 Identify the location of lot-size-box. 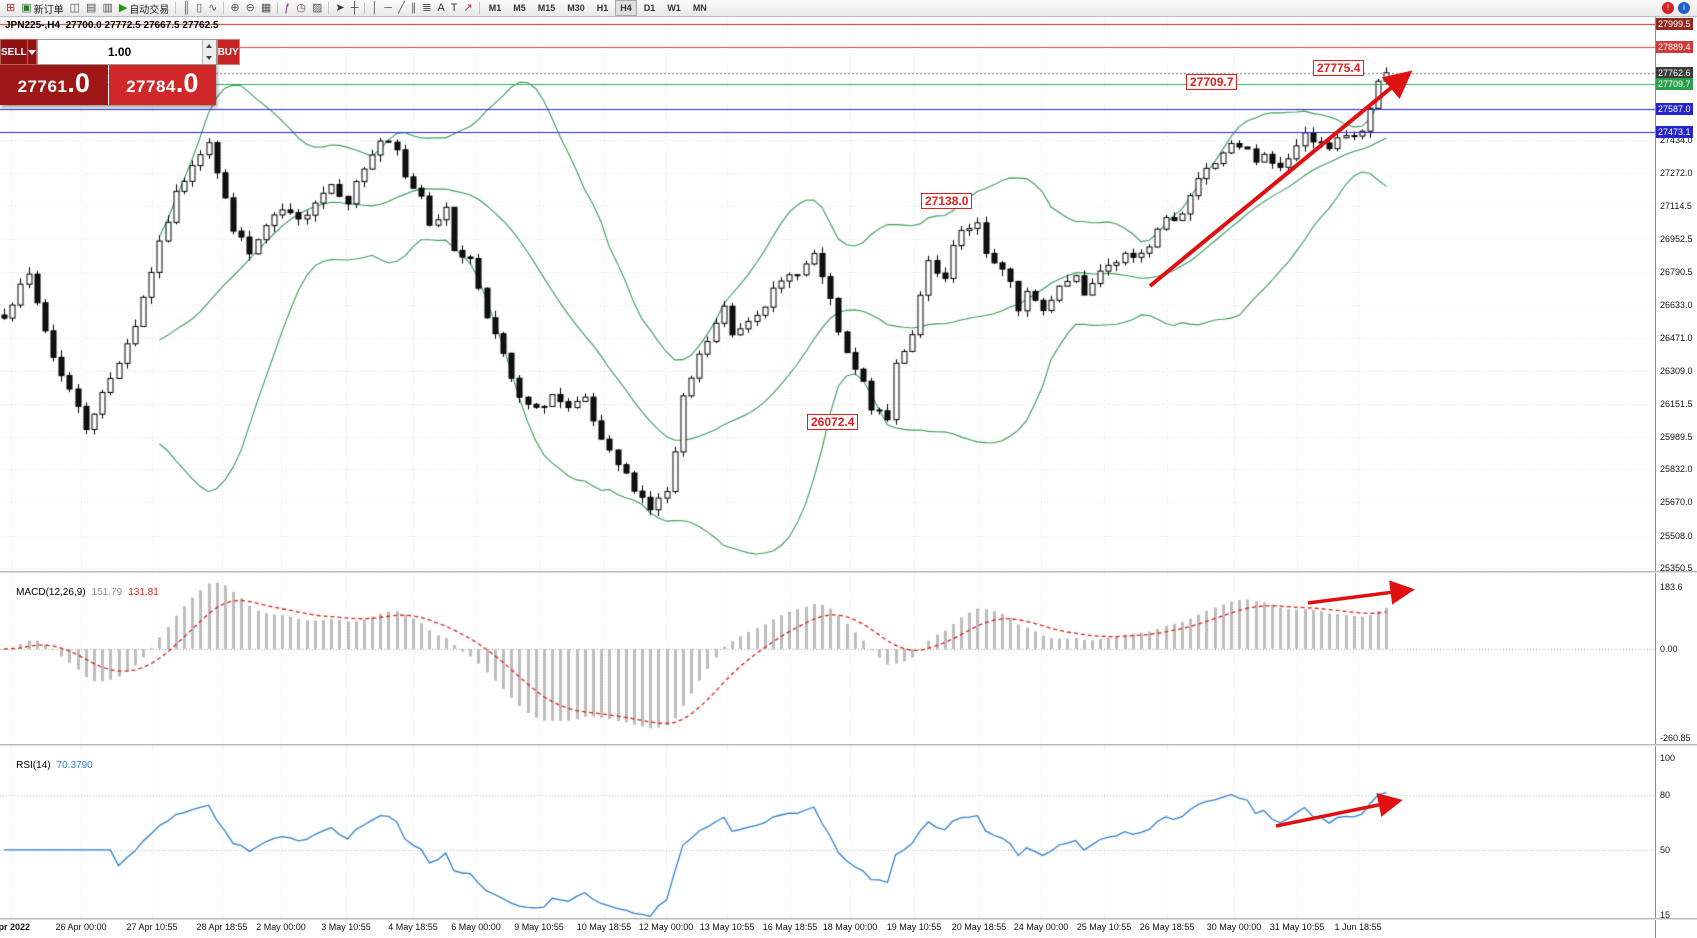
(126, 52).